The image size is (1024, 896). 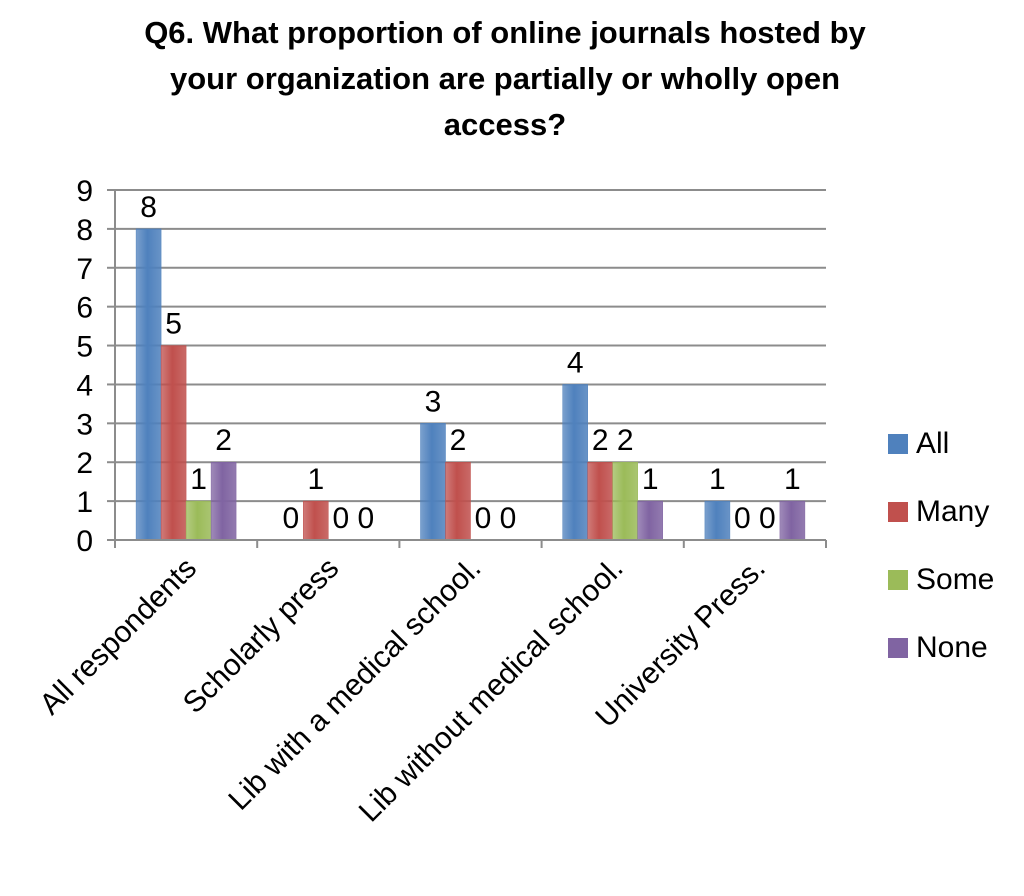 I want to click on legend-label: Some, so click(x=955, y=579).